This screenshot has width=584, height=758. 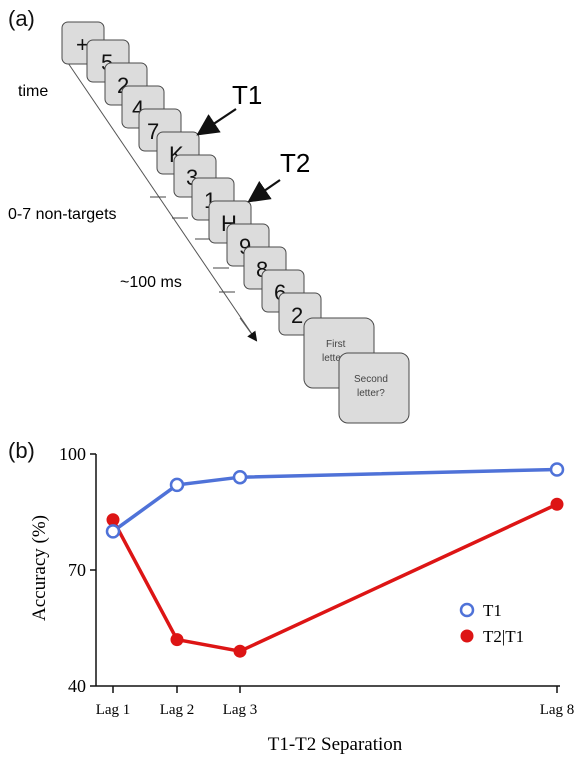 I want to click on x-tick-label: Lag 2, so click(x=177, y=710).